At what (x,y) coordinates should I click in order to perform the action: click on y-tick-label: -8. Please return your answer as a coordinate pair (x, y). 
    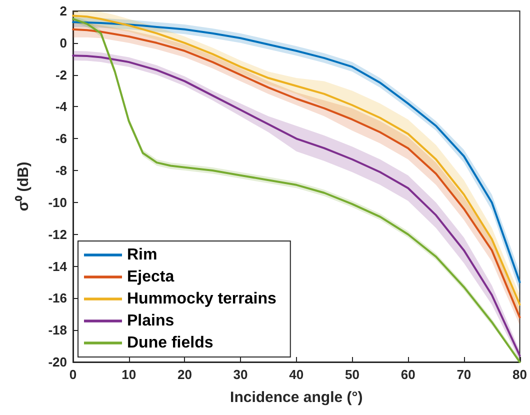
    Looking at the image, I should click on (61, 170).